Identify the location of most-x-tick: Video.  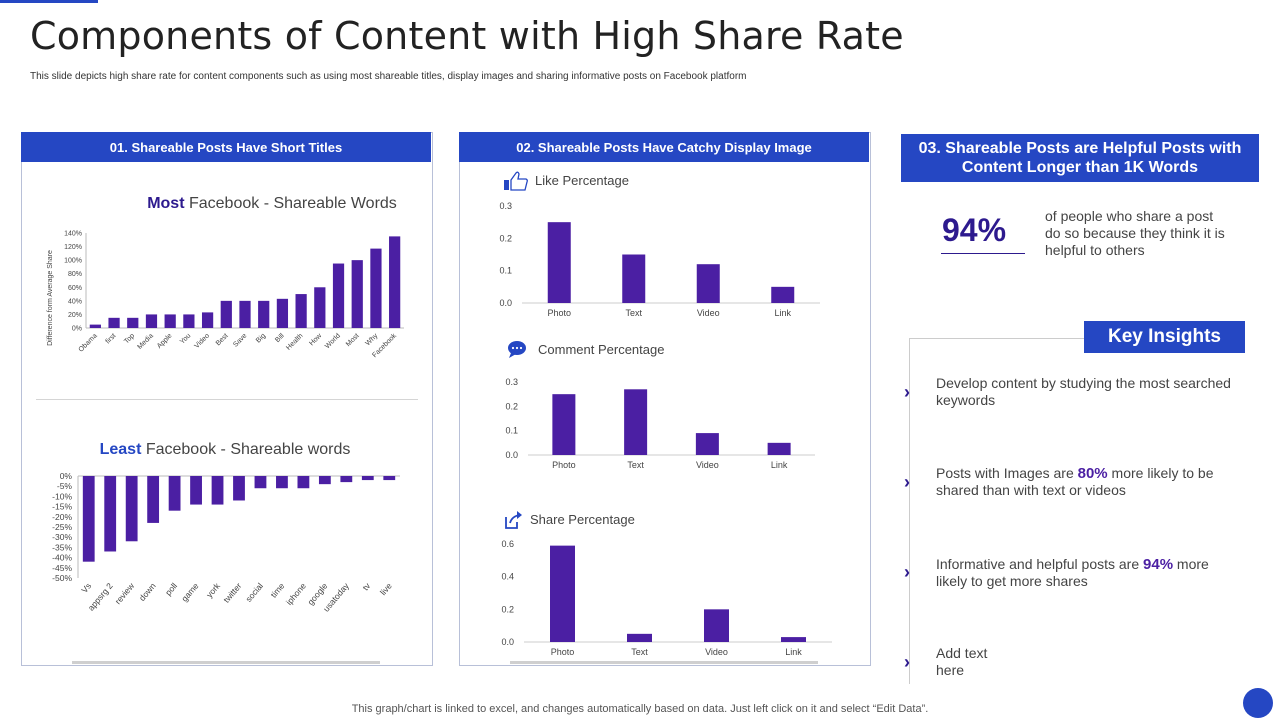
(202, 341).